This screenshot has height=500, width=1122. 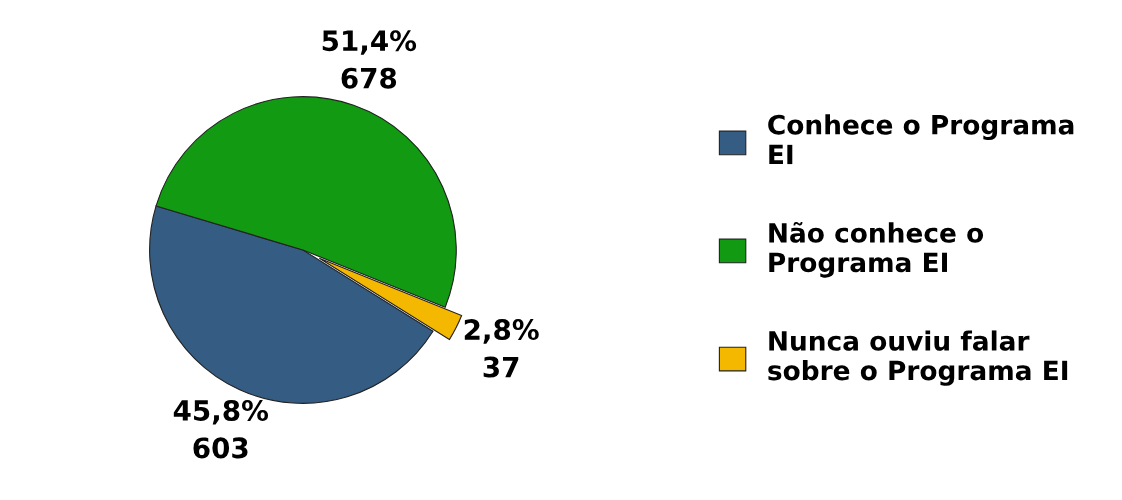 What do you see at coordinates (876, 249) in the screenshot?
I see `legend-label: Não conhece o Programa EI` at bounding box center [876, 249].